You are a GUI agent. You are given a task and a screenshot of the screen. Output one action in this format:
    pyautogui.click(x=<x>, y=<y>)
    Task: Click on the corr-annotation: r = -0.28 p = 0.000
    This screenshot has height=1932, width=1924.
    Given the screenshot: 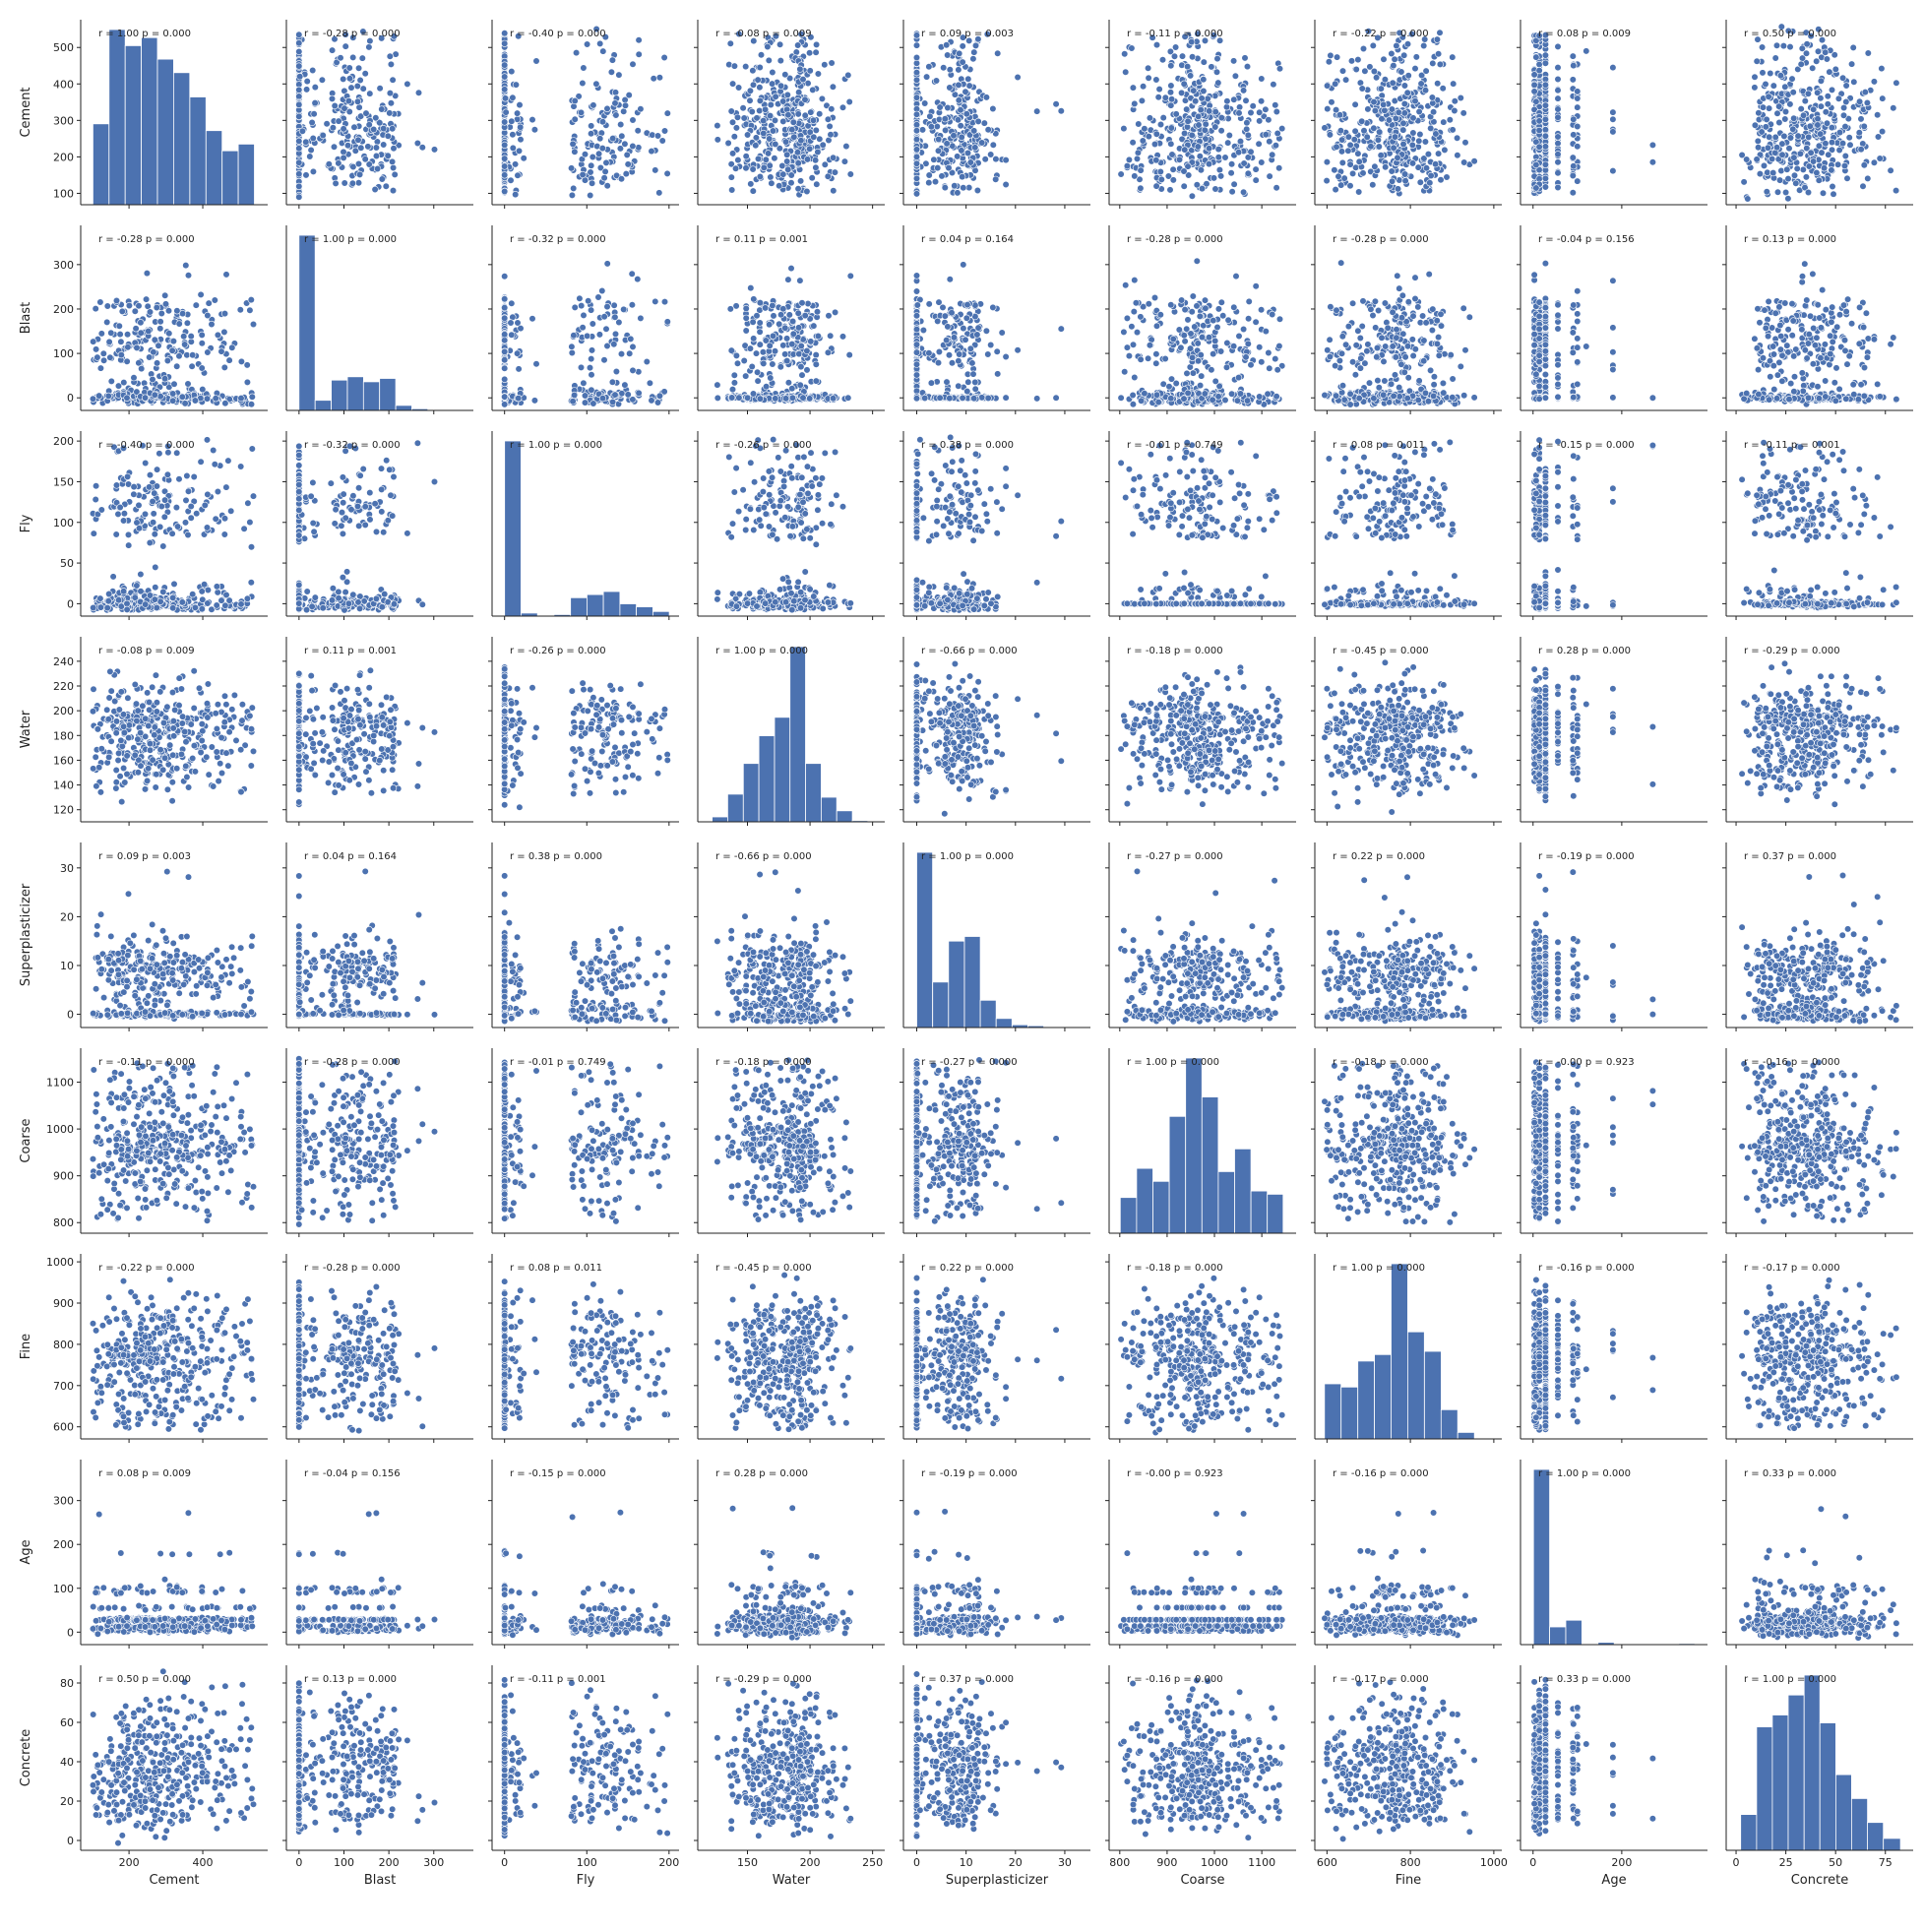 What is the action you would take?
    pyautogui.click(x=352, y=34)
    